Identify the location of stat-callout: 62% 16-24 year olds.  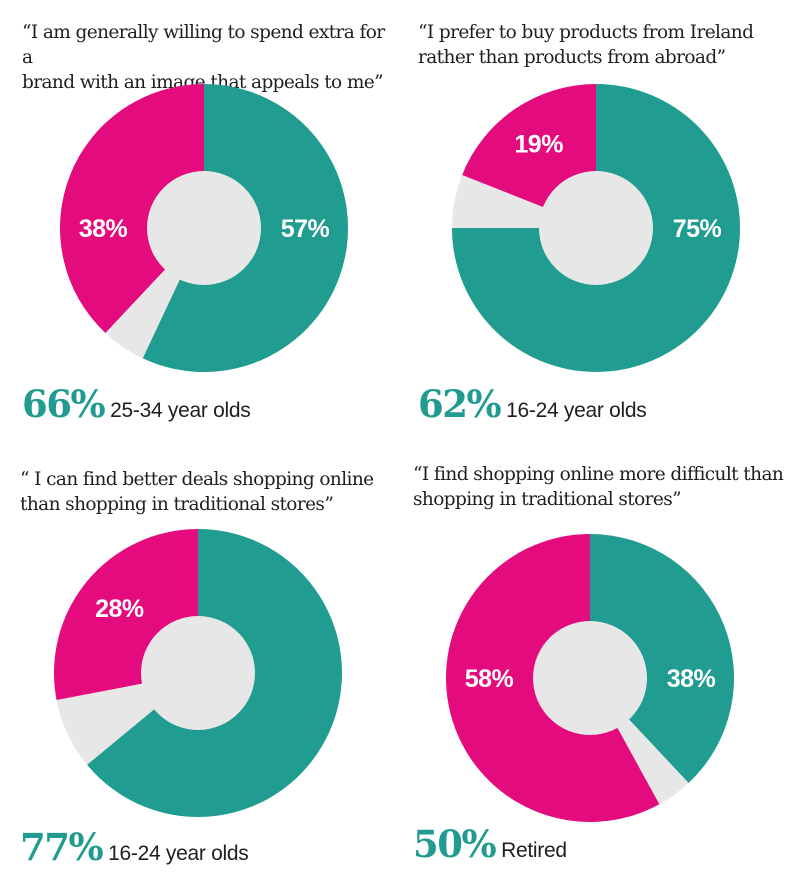
(532, 404).